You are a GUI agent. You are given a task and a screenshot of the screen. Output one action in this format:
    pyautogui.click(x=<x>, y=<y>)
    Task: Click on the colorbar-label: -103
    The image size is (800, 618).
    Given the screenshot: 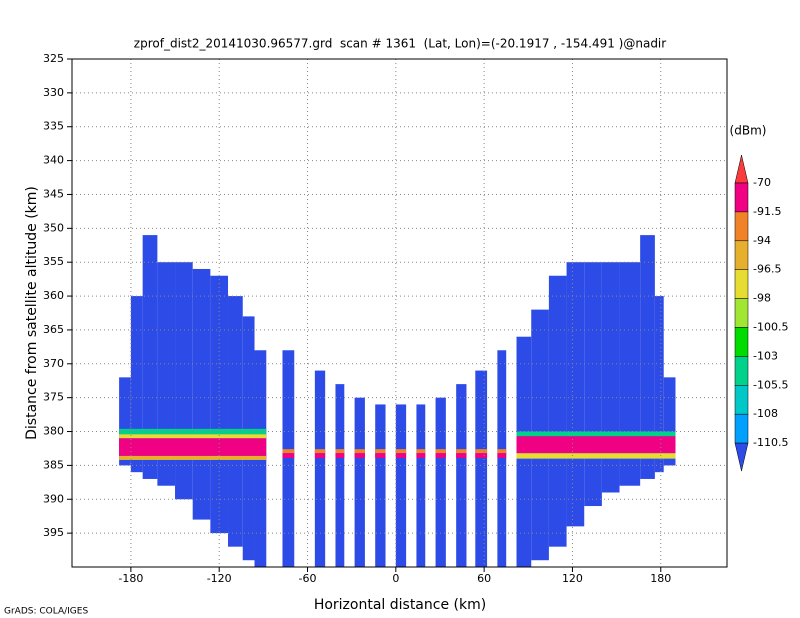 What is the action you would take?
    pyautogui.click(x=765, y=355)
    